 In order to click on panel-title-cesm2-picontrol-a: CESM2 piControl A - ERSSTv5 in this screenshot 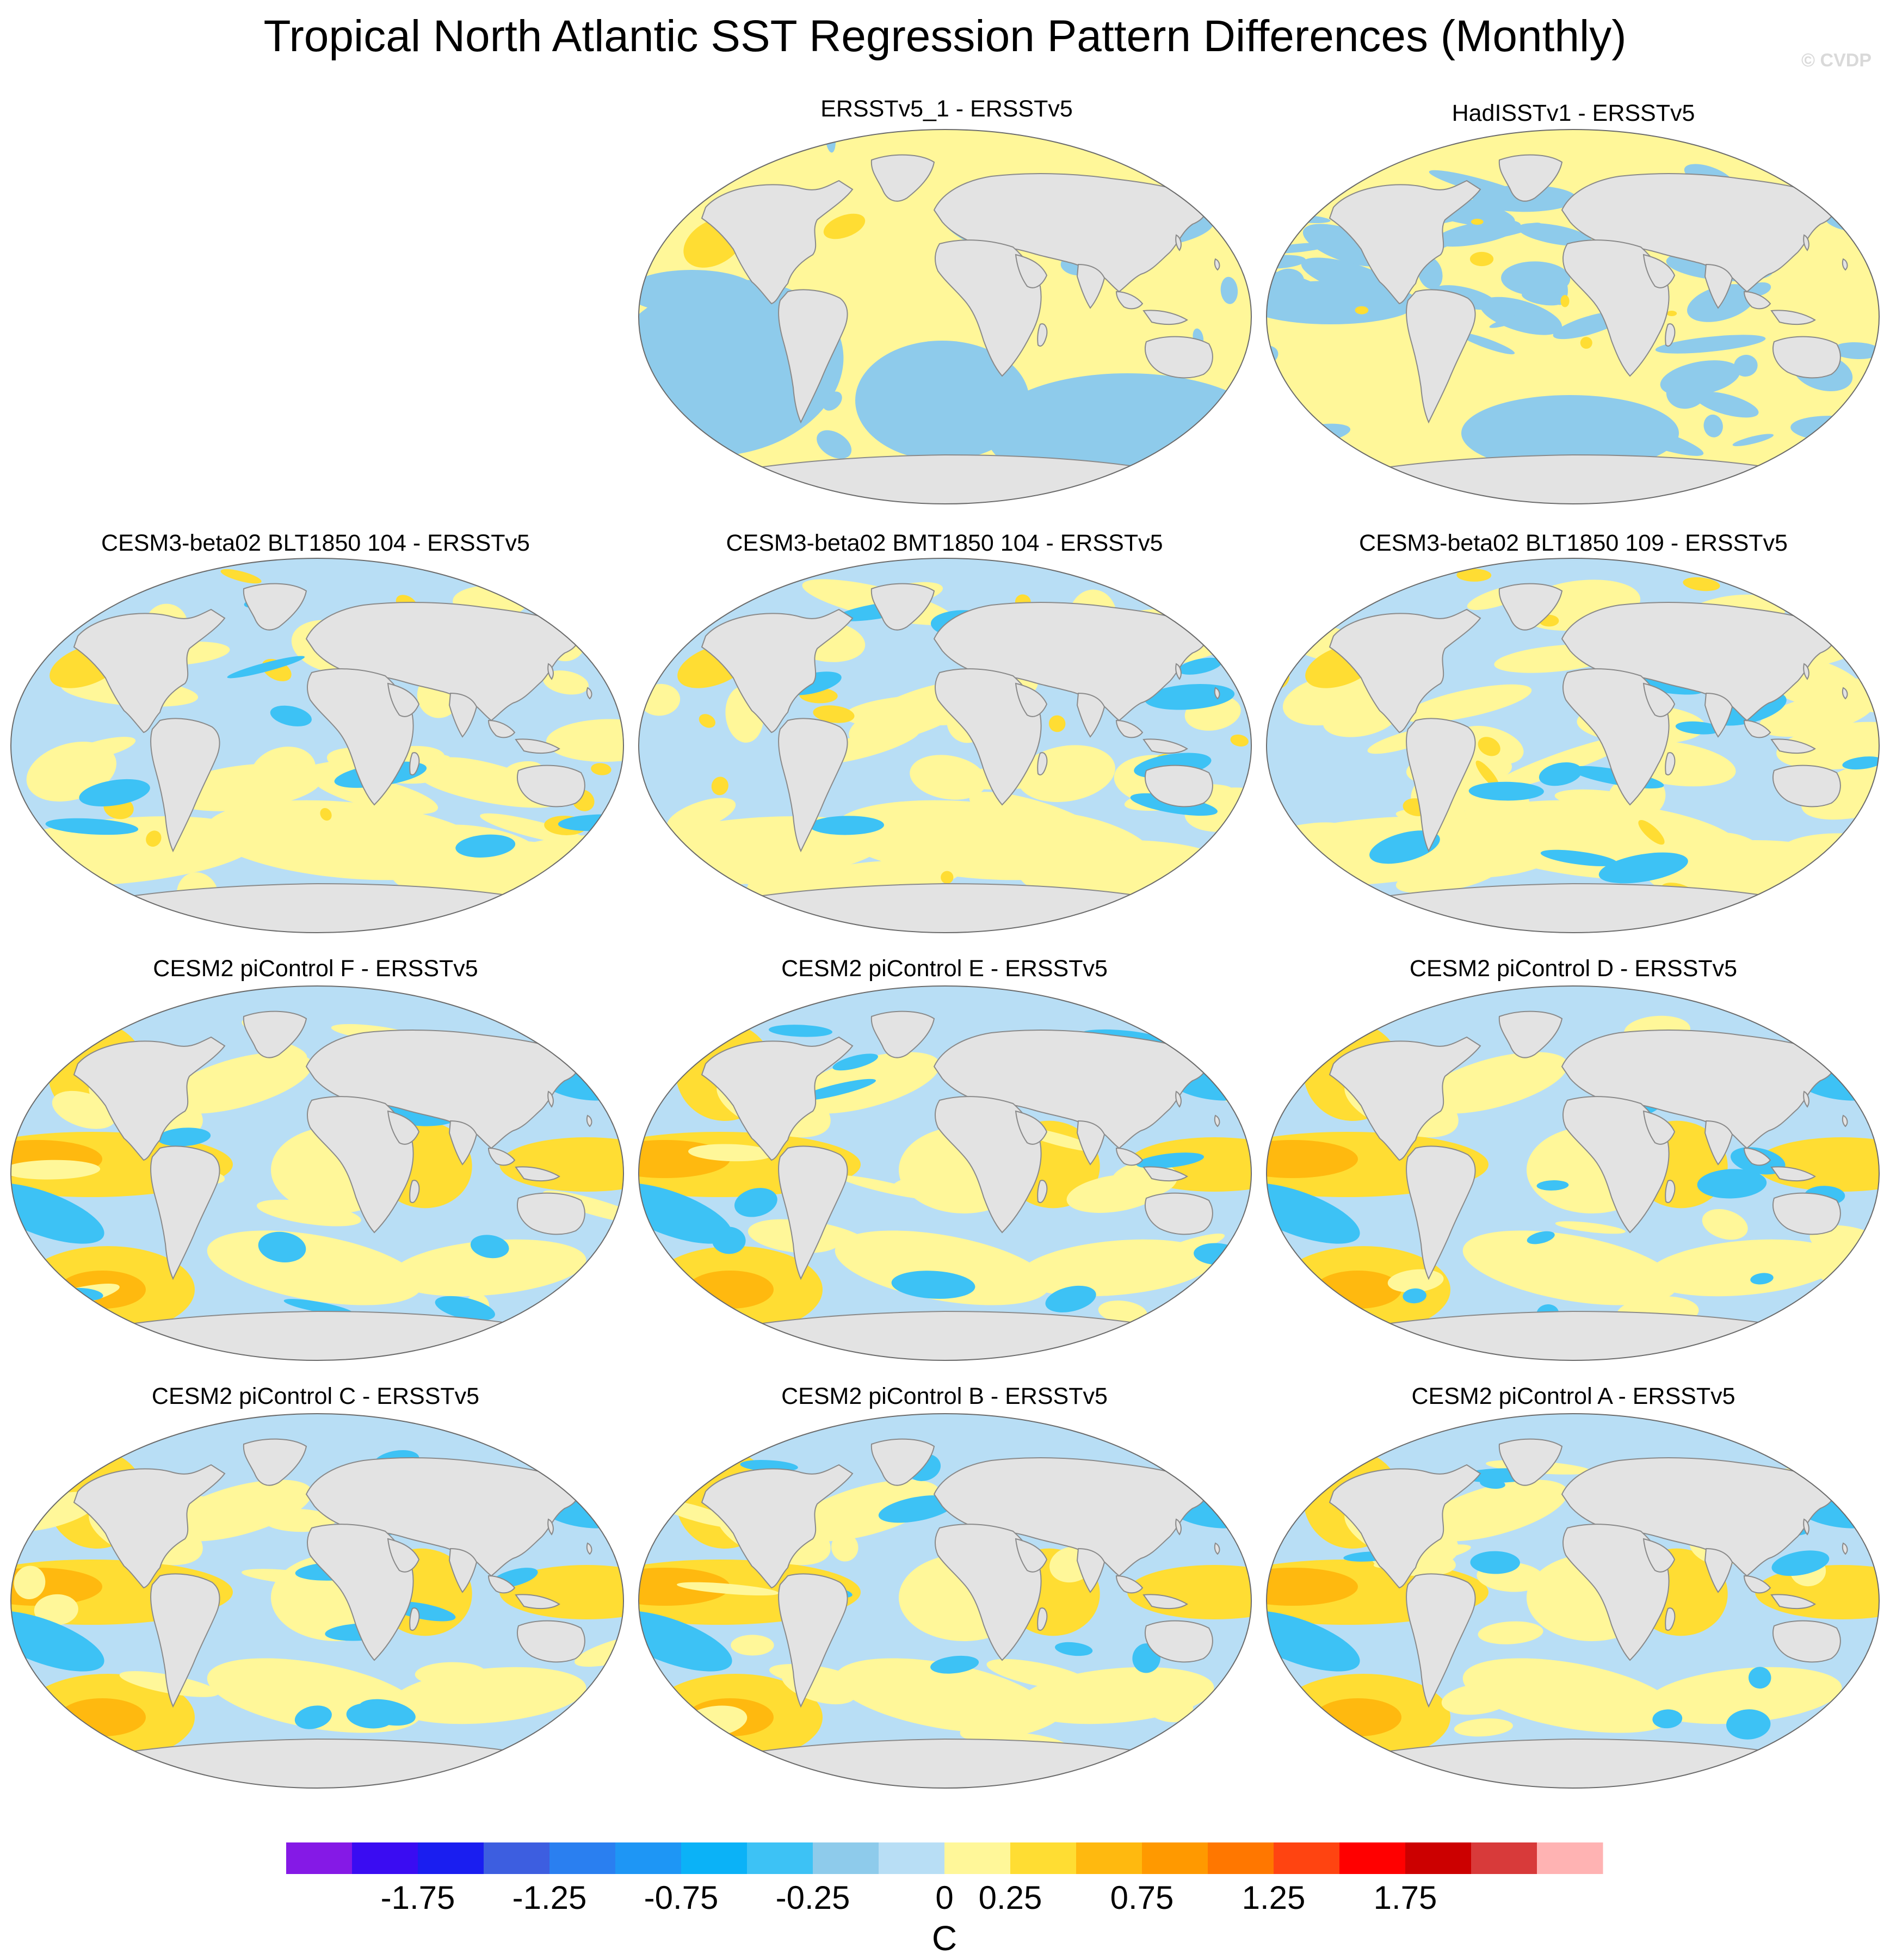, I will do `click(1573, 1396)`.